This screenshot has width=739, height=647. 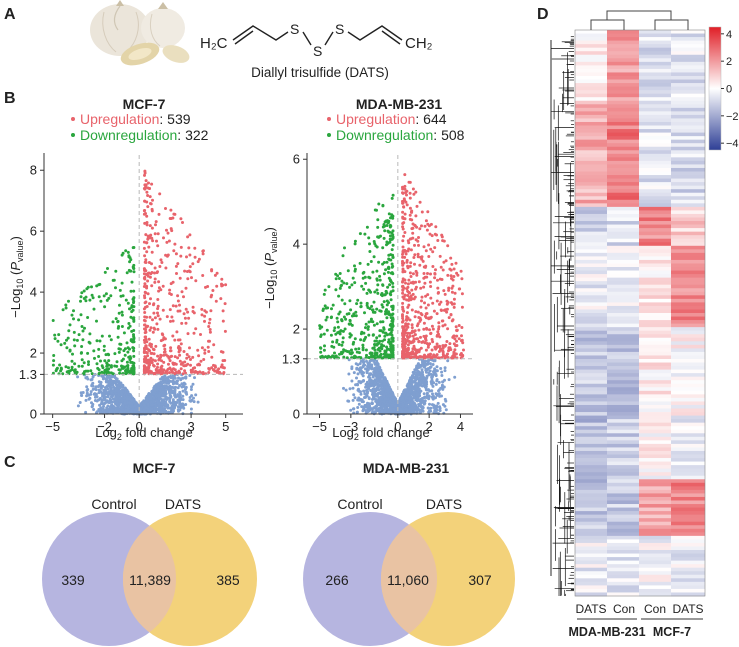 What do you see at coordinates (33, 414) in the screenshot?
I see `volcano-y-tick-label: 0` at bounding box center [33, 414].